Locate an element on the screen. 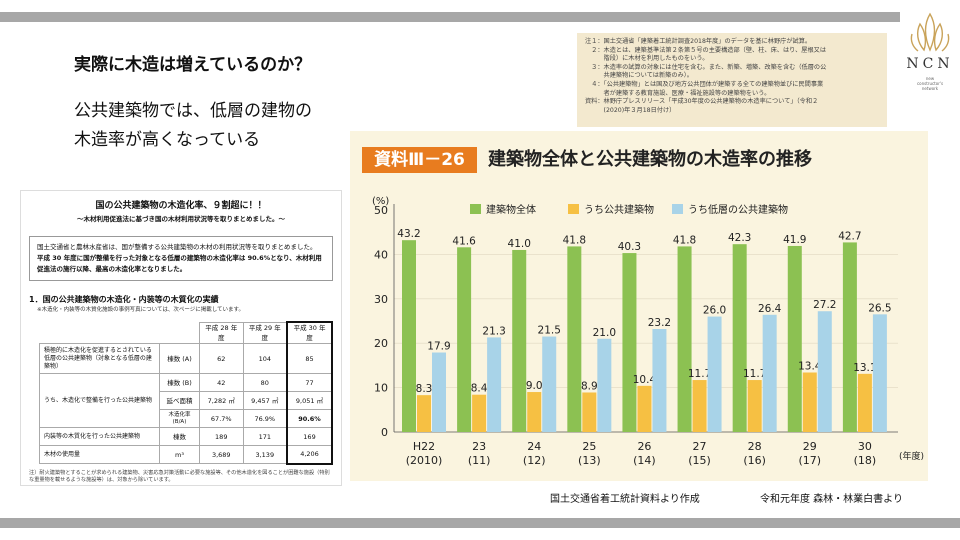  legend-label: 建築物全体 is located at coordinates (511, 209).